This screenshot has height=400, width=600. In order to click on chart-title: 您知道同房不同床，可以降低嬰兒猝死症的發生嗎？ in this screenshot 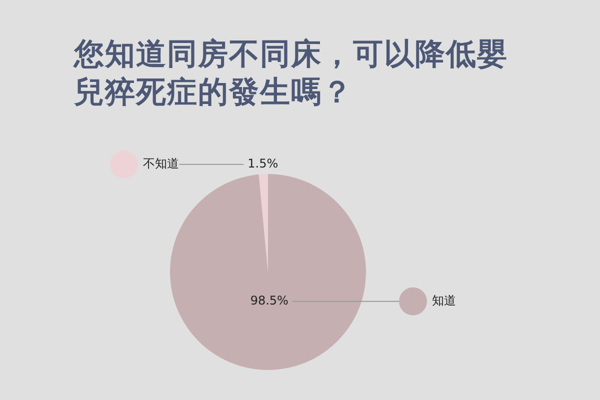, I will do `click(291, 74)`.